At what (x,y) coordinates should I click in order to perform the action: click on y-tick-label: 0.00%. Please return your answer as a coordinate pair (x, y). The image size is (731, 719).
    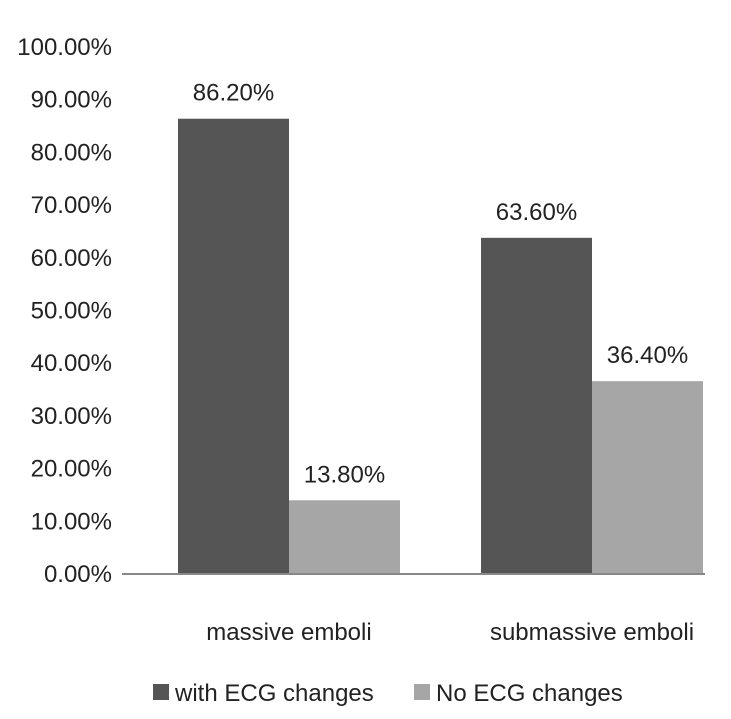
    Looking at the image, I should click on (78, 574).